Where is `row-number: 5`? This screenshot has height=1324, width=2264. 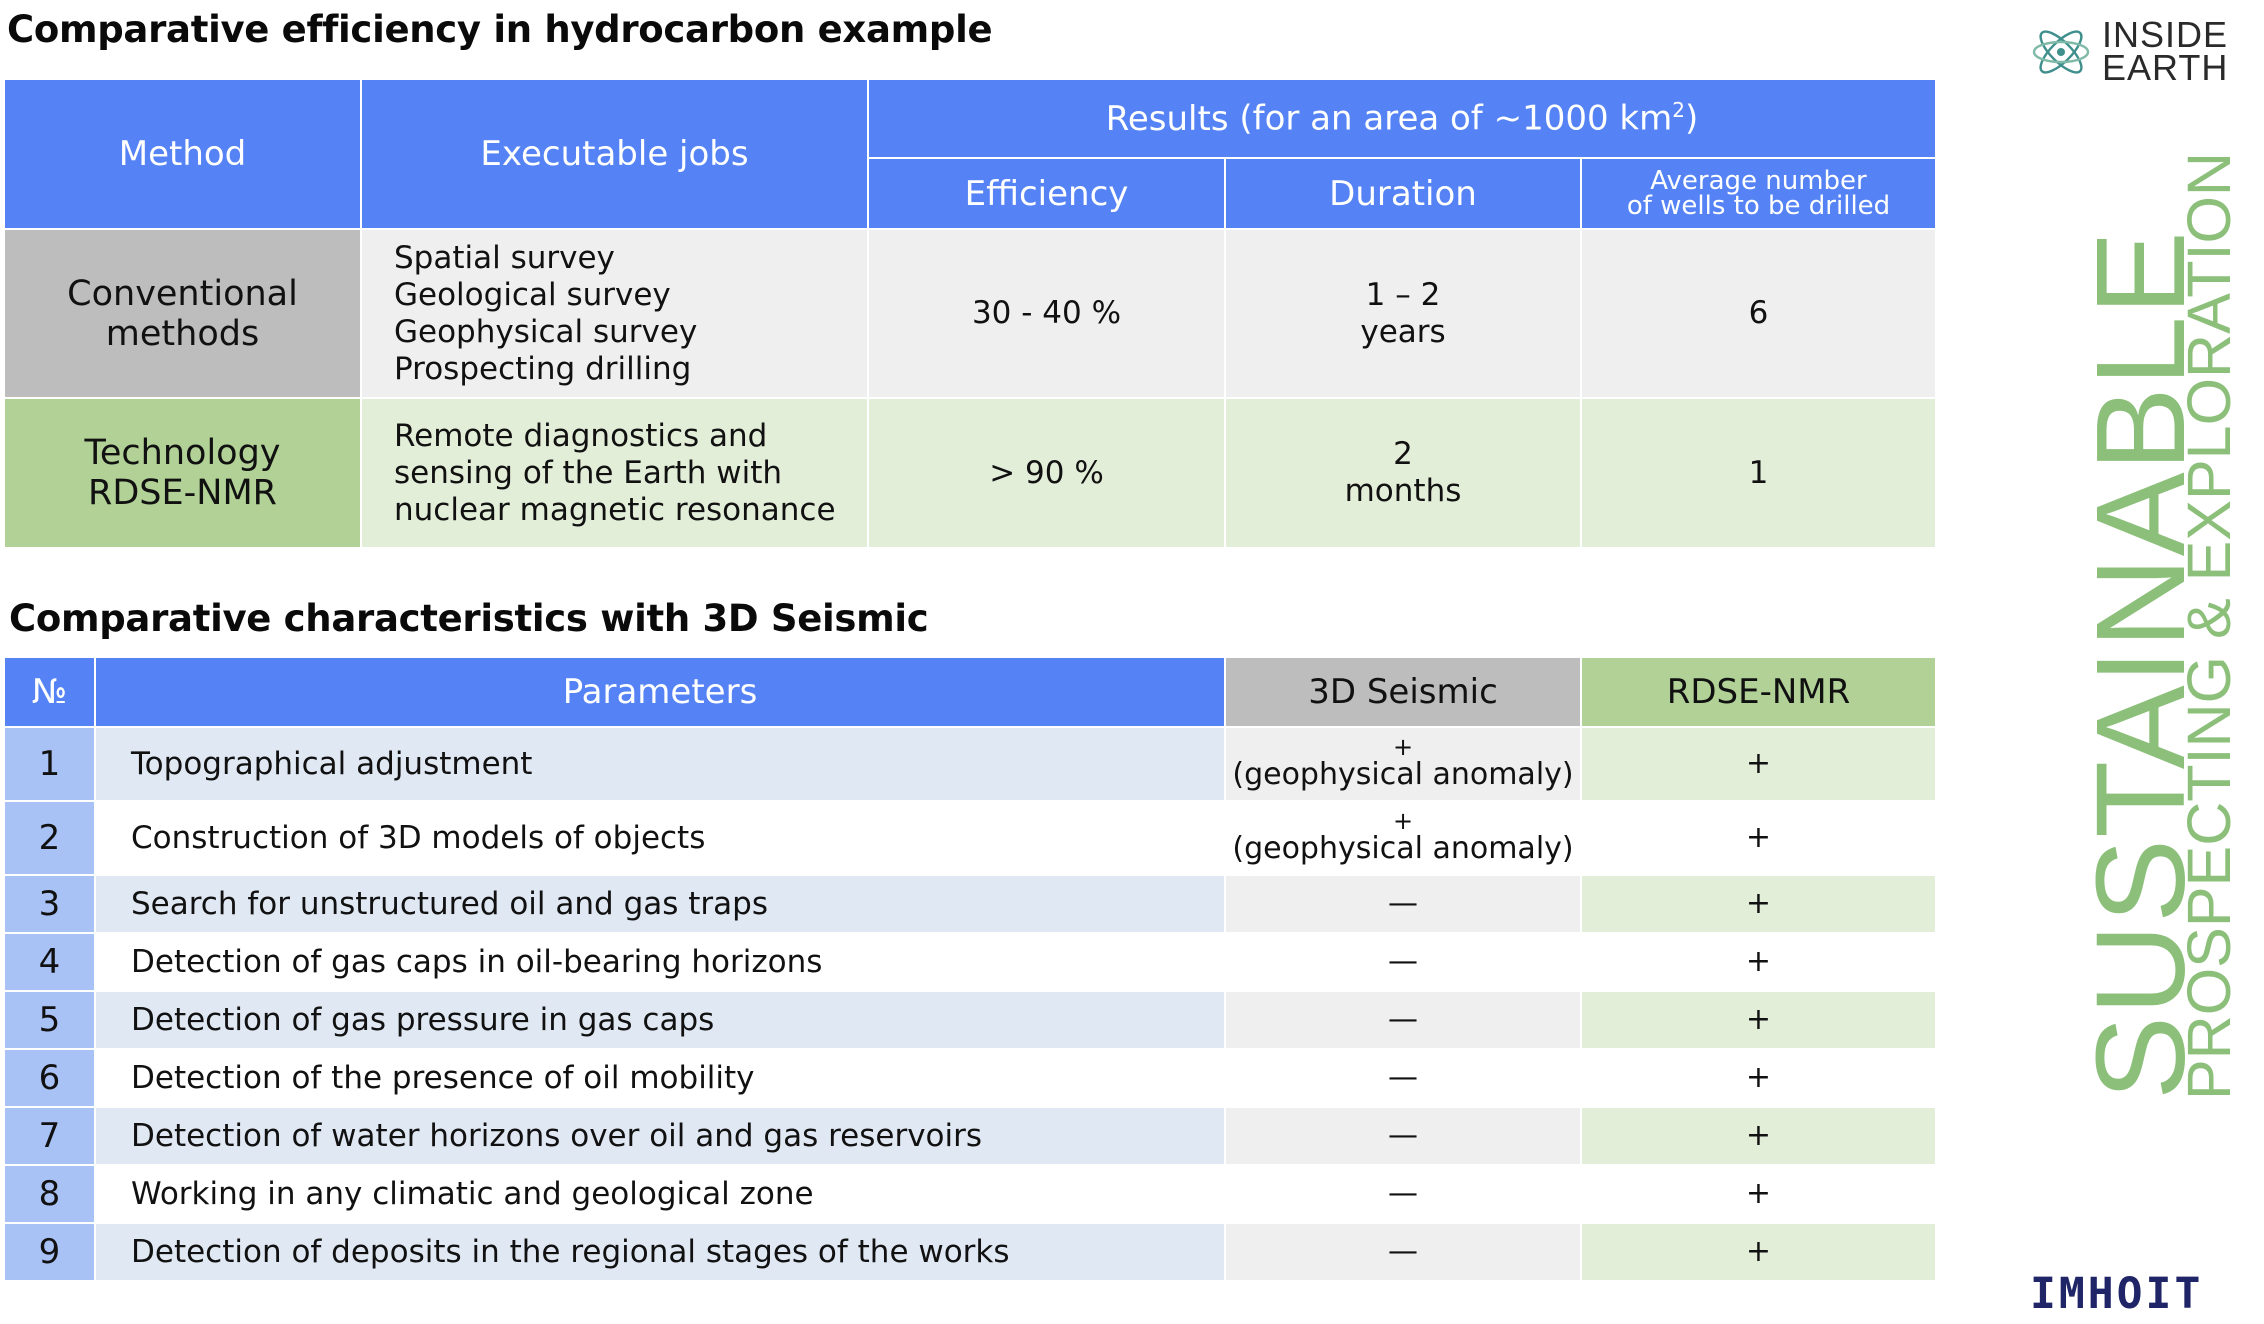
row-number: 5 is located at coordinates (49, 1020).